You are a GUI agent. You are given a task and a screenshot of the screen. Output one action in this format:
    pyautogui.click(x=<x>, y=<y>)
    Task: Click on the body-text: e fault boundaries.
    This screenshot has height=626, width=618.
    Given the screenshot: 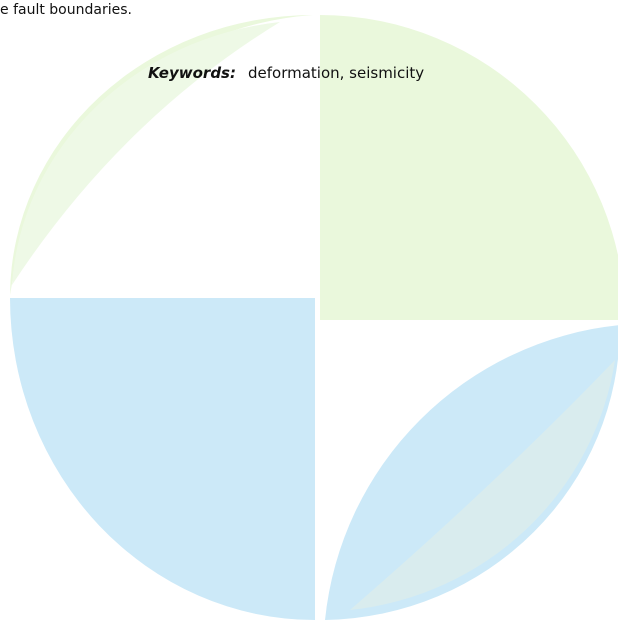 What is the action you would take?
    pyautogui.click(x=66, y=10)
    